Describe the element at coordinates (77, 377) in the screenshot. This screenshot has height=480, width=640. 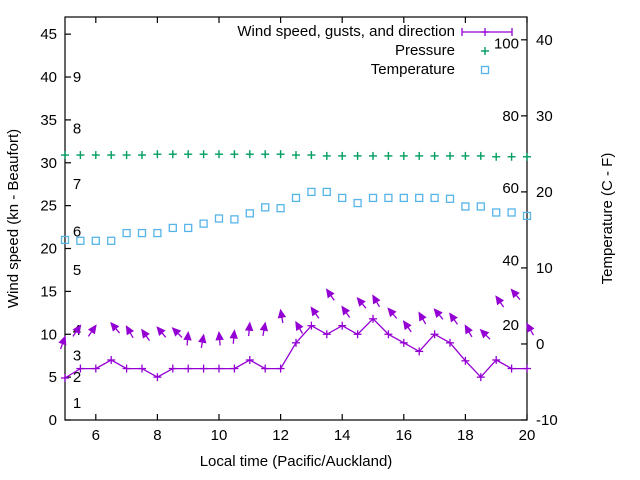
I see `beaufort-label: 2` at that location.